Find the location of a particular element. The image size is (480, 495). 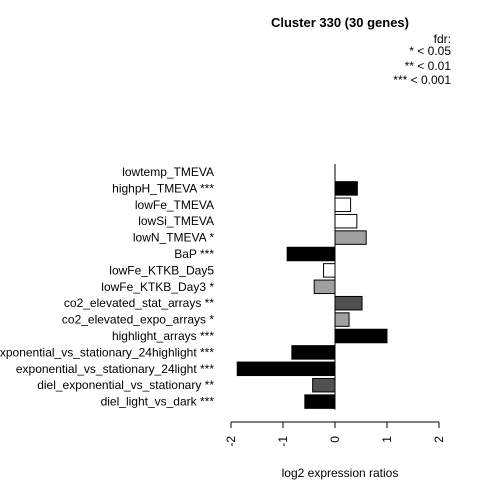

legend-entry-1: * < 0.05 is located at coordinates (430, 51).